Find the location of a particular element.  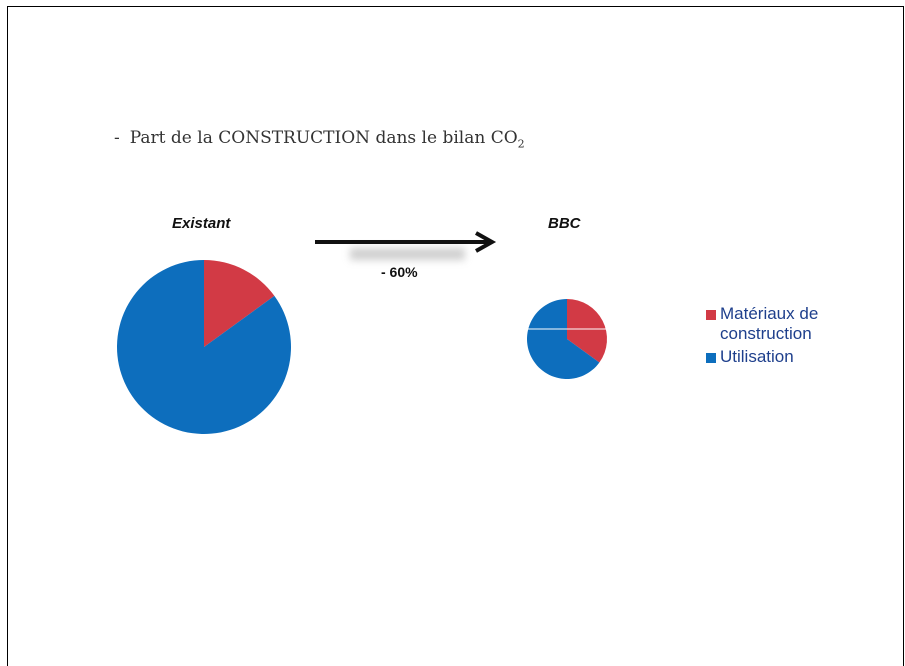

pie-slice-existant-utilisation is located at coordinates (204, 347).